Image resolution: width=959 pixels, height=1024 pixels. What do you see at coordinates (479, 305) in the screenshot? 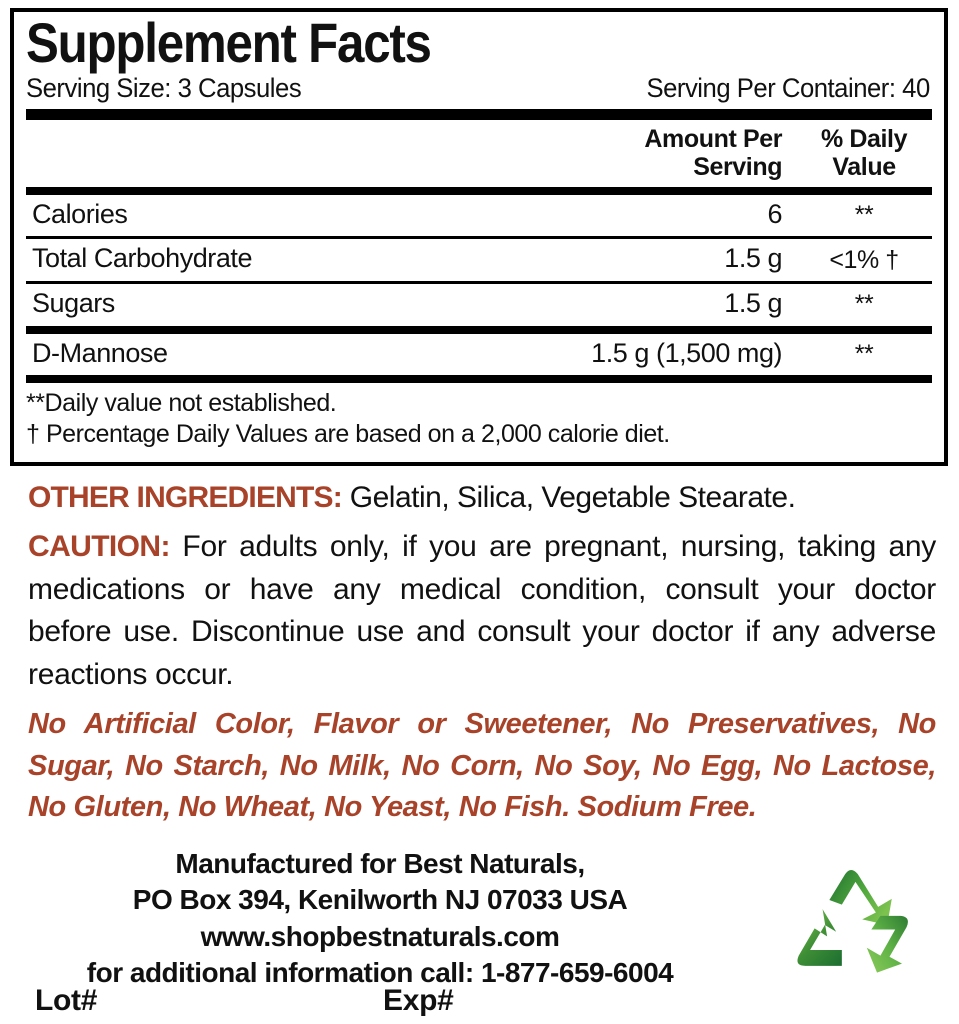
I see `table-row: Sugars 1.5 g **` at bounding box center [479, 305].